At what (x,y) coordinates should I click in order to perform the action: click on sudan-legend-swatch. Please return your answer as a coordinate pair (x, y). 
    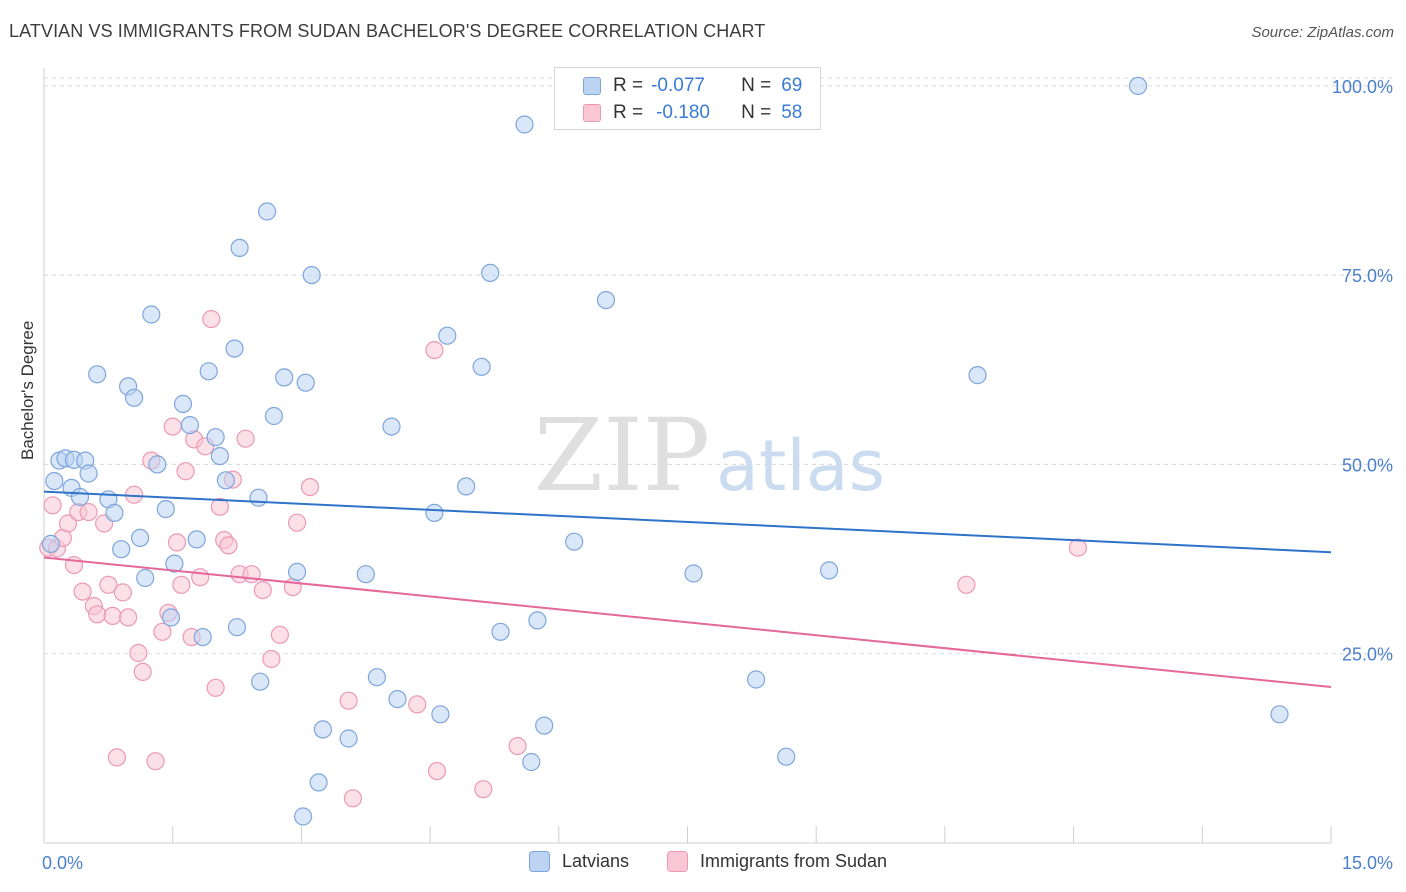
    Looking at the image, I should click on (677, 861).